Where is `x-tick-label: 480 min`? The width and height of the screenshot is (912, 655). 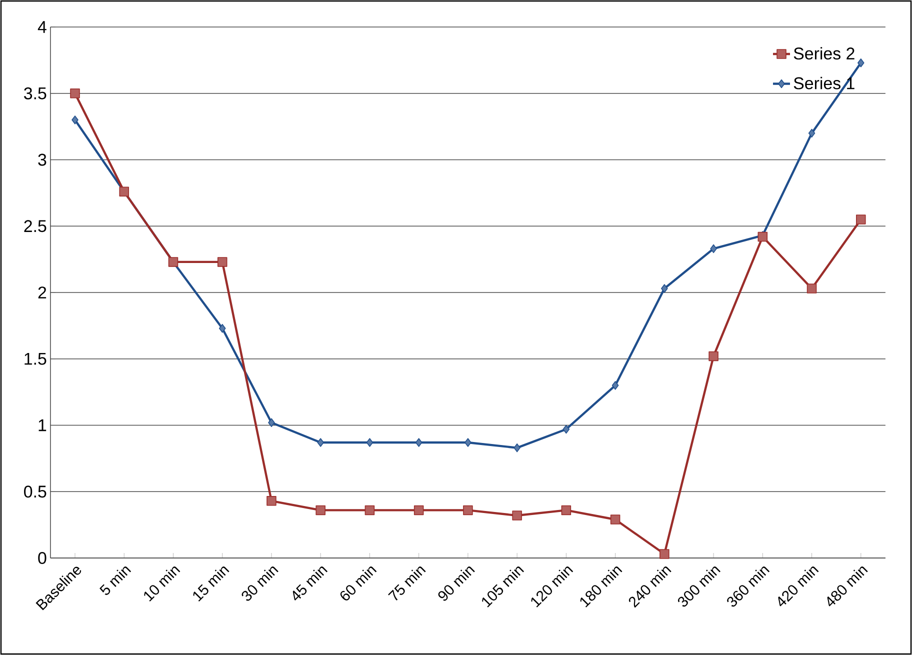 x-tick-label: 480 min is located at coordinates (847, 586).